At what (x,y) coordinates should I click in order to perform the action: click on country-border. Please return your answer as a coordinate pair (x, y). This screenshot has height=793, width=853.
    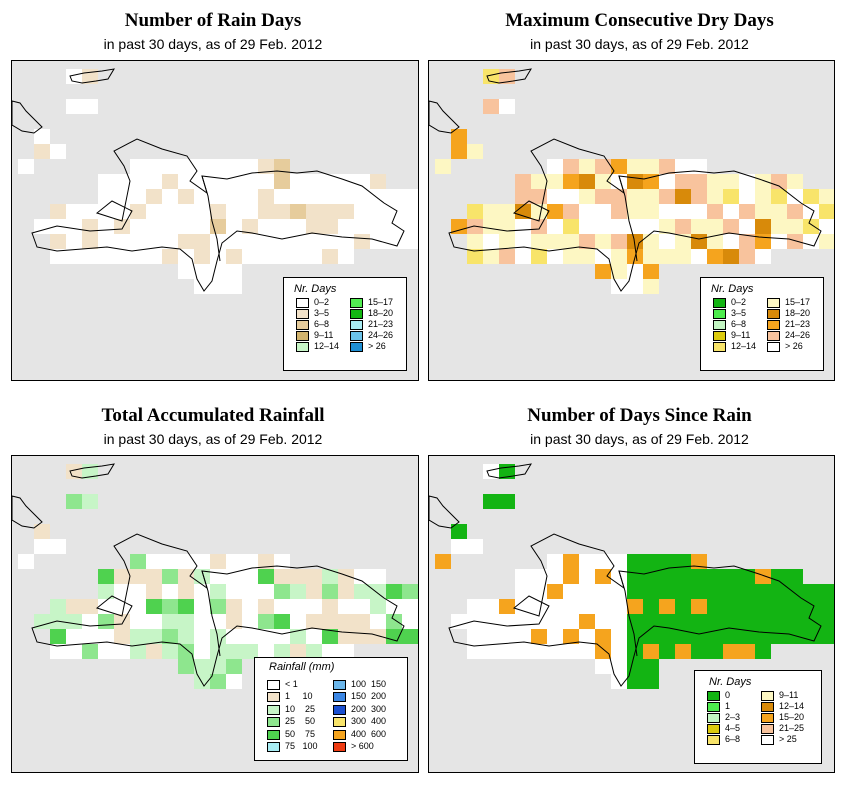
    Looking at the image, I should click on (628, 218).